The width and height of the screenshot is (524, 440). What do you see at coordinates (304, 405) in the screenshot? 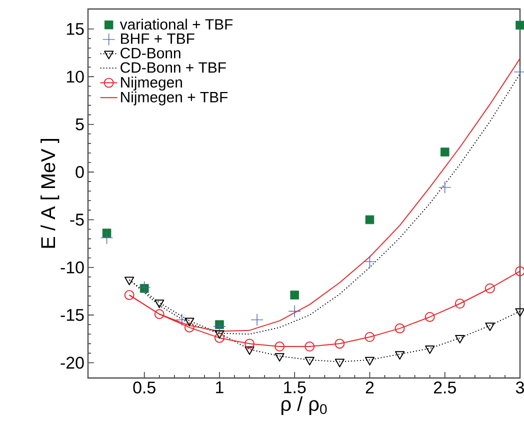
I see `x-axis-title: ρ / ρ$_{0}$` at bounding box center [304, 405].